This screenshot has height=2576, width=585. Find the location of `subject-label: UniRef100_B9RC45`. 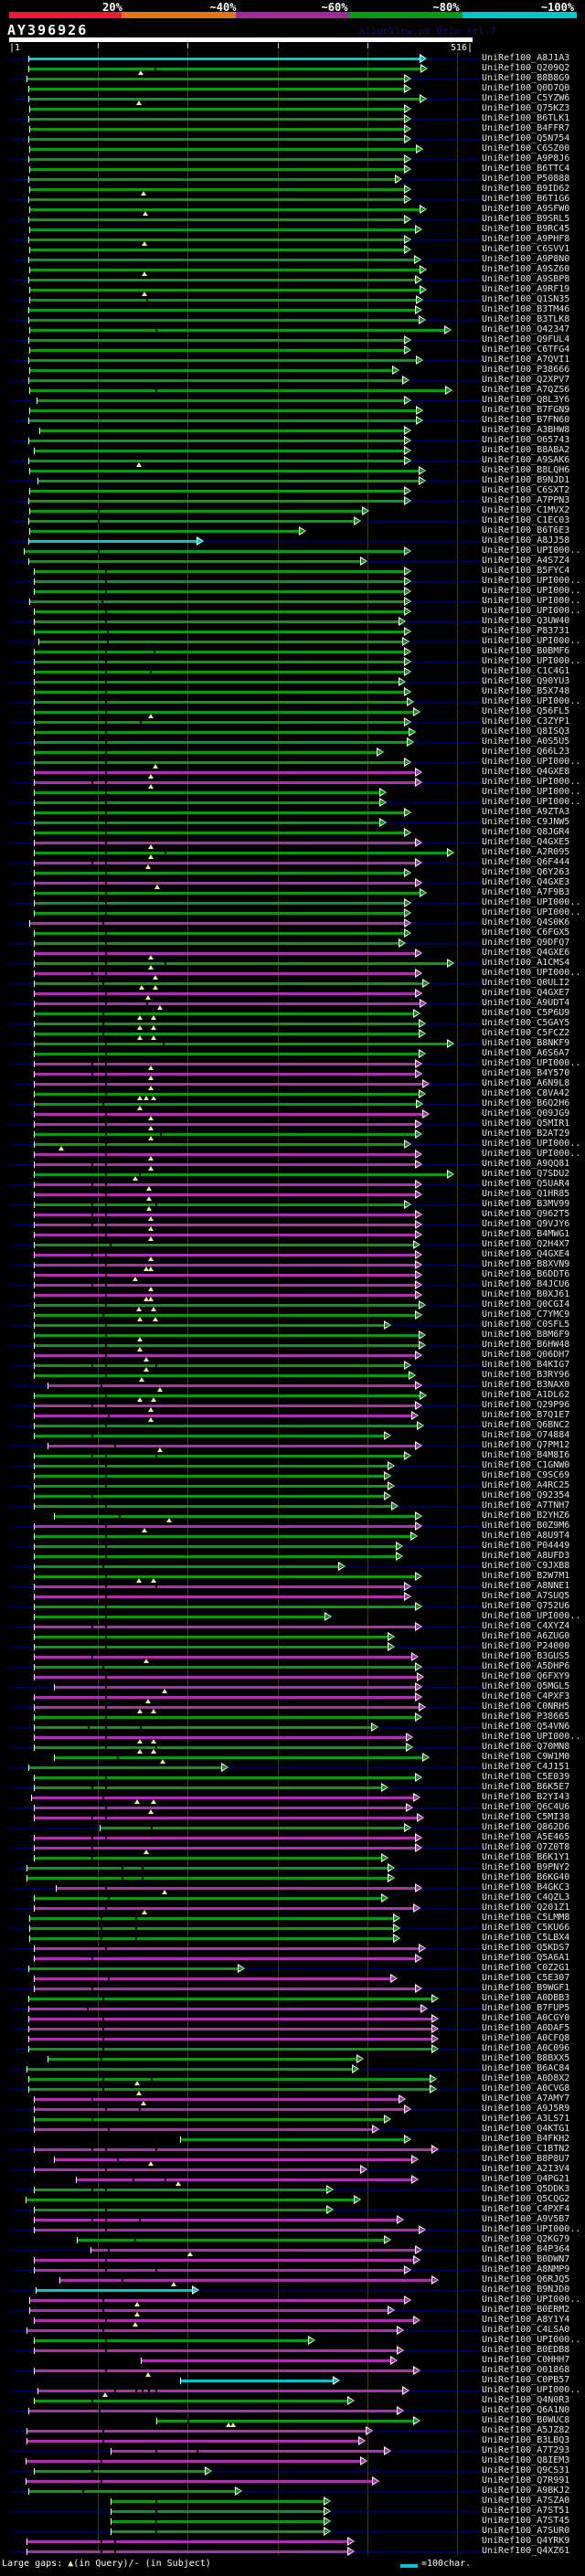

subject-label: UniRef100_B9RC45 is located at coordinates (526, 229).